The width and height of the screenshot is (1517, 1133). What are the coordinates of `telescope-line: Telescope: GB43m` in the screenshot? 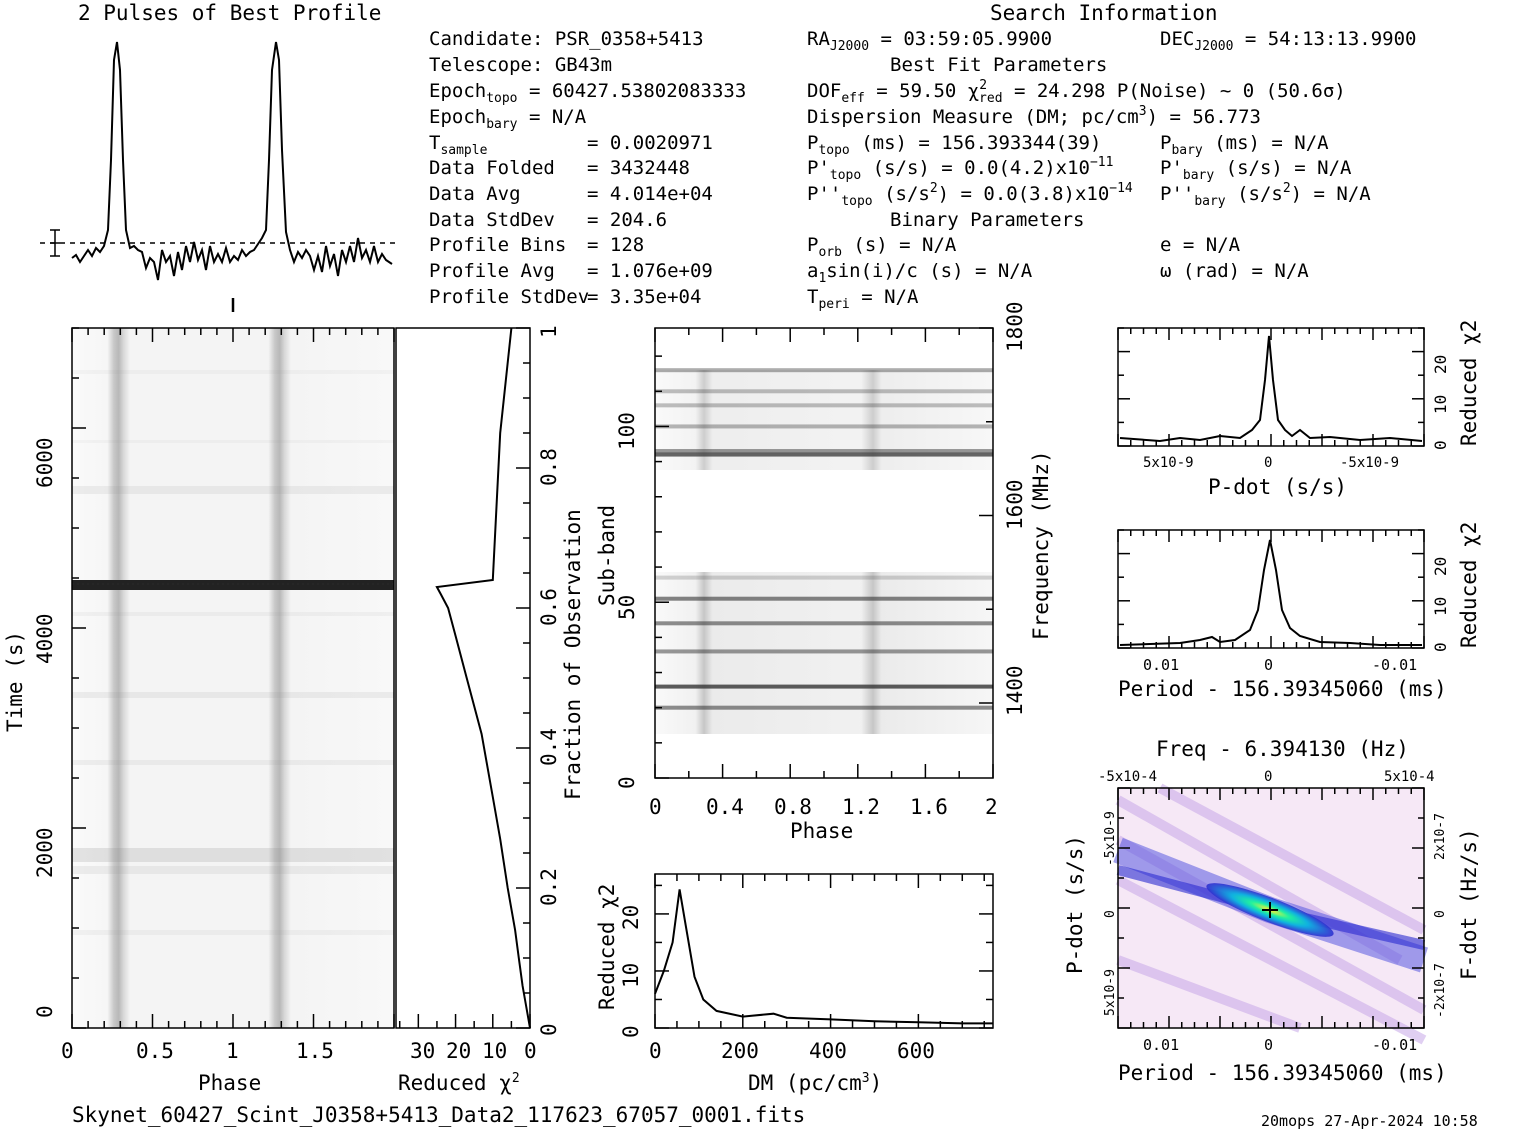 It's located at (521, 65).